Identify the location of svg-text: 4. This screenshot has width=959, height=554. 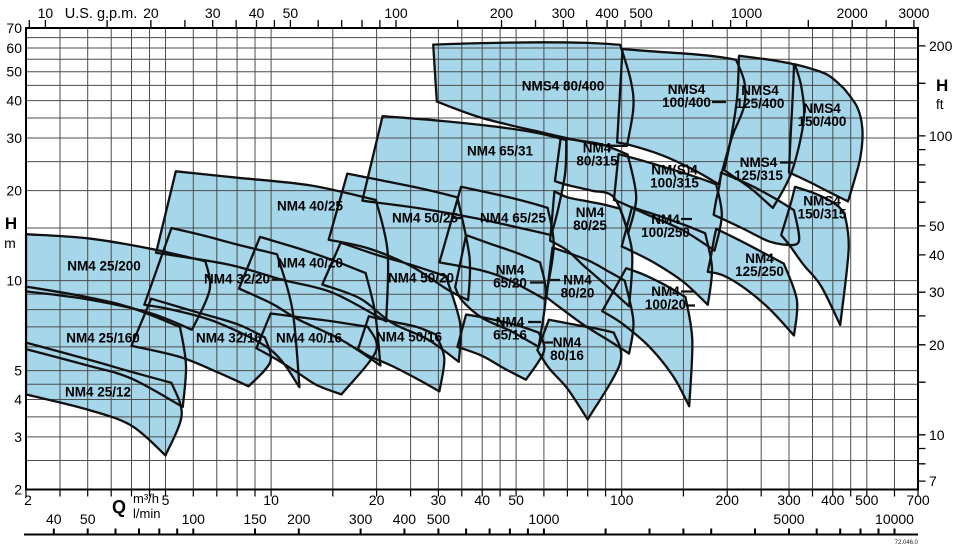
(18, 400).